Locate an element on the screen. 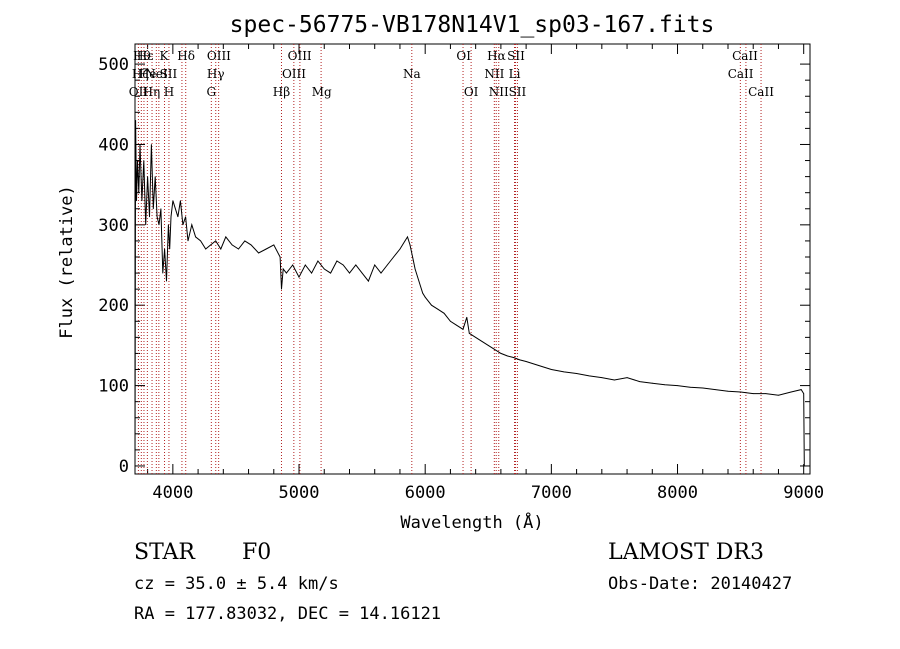 The height and width of the screenshot is (649, 900). line-label: Hε is located at coordinates (145, 56).